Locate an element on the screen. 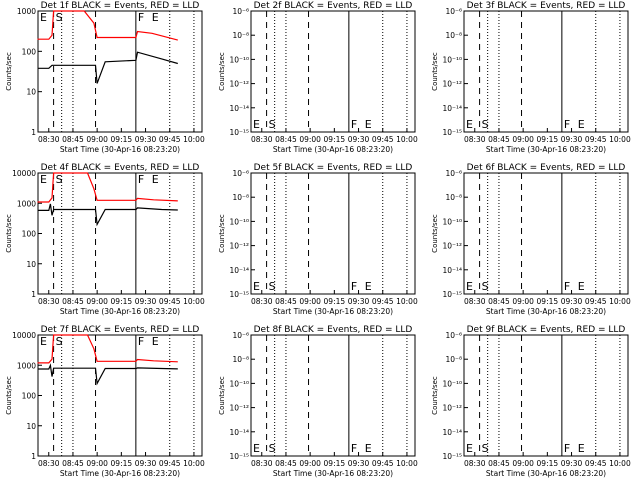  chart-title: Det 3f BLACK = Events, RED = LLD is located at coordinates (546, 6).